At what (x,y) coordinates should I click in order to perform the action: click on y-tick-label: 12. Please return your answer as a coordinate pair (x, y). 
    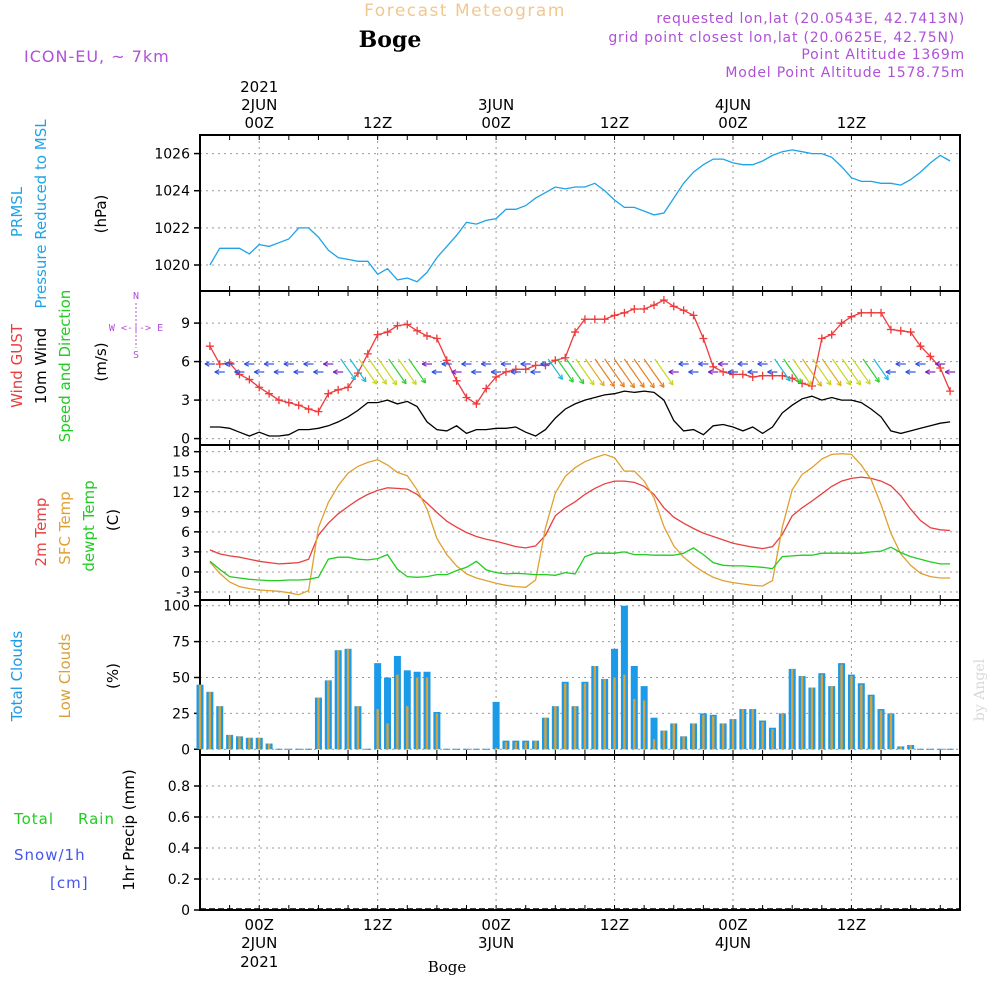
    Looking at the image, I should click on (181, 493).